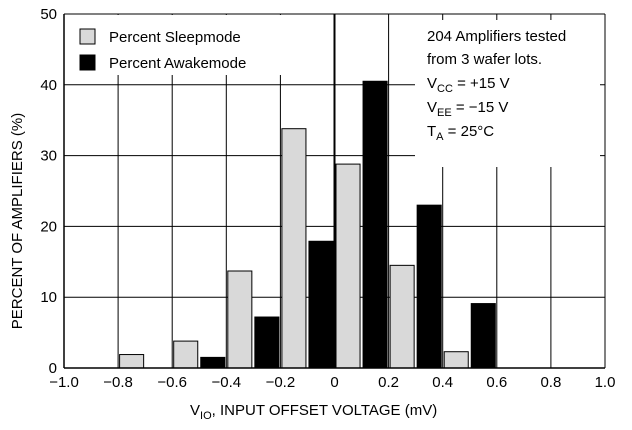 Image resolution: width=632 pixels, height=430 pixels. What do you see at coordinates (468, 85) in the screenshot?
I see `annotation-vcc: VCC = +15 V` at bounding box center [468, 85].